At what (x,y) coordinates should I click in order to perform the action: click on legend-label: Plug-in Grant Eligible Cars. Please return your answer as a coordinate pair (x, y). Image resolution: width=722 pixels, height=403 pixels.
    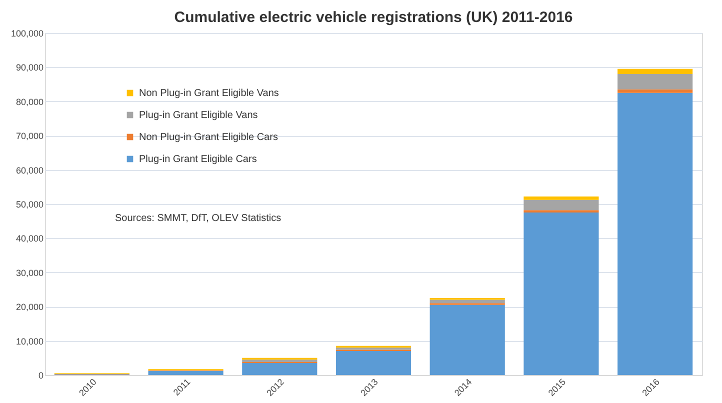
    Looking at the image, I should click on (198, 159).